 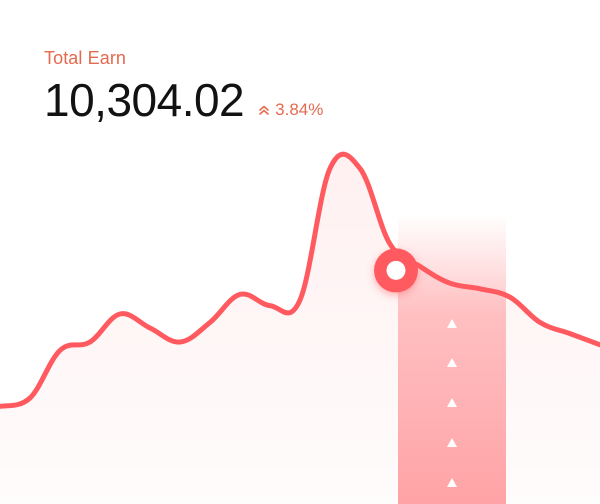 I want to click on highlight-point, so click(x=396, y=270).